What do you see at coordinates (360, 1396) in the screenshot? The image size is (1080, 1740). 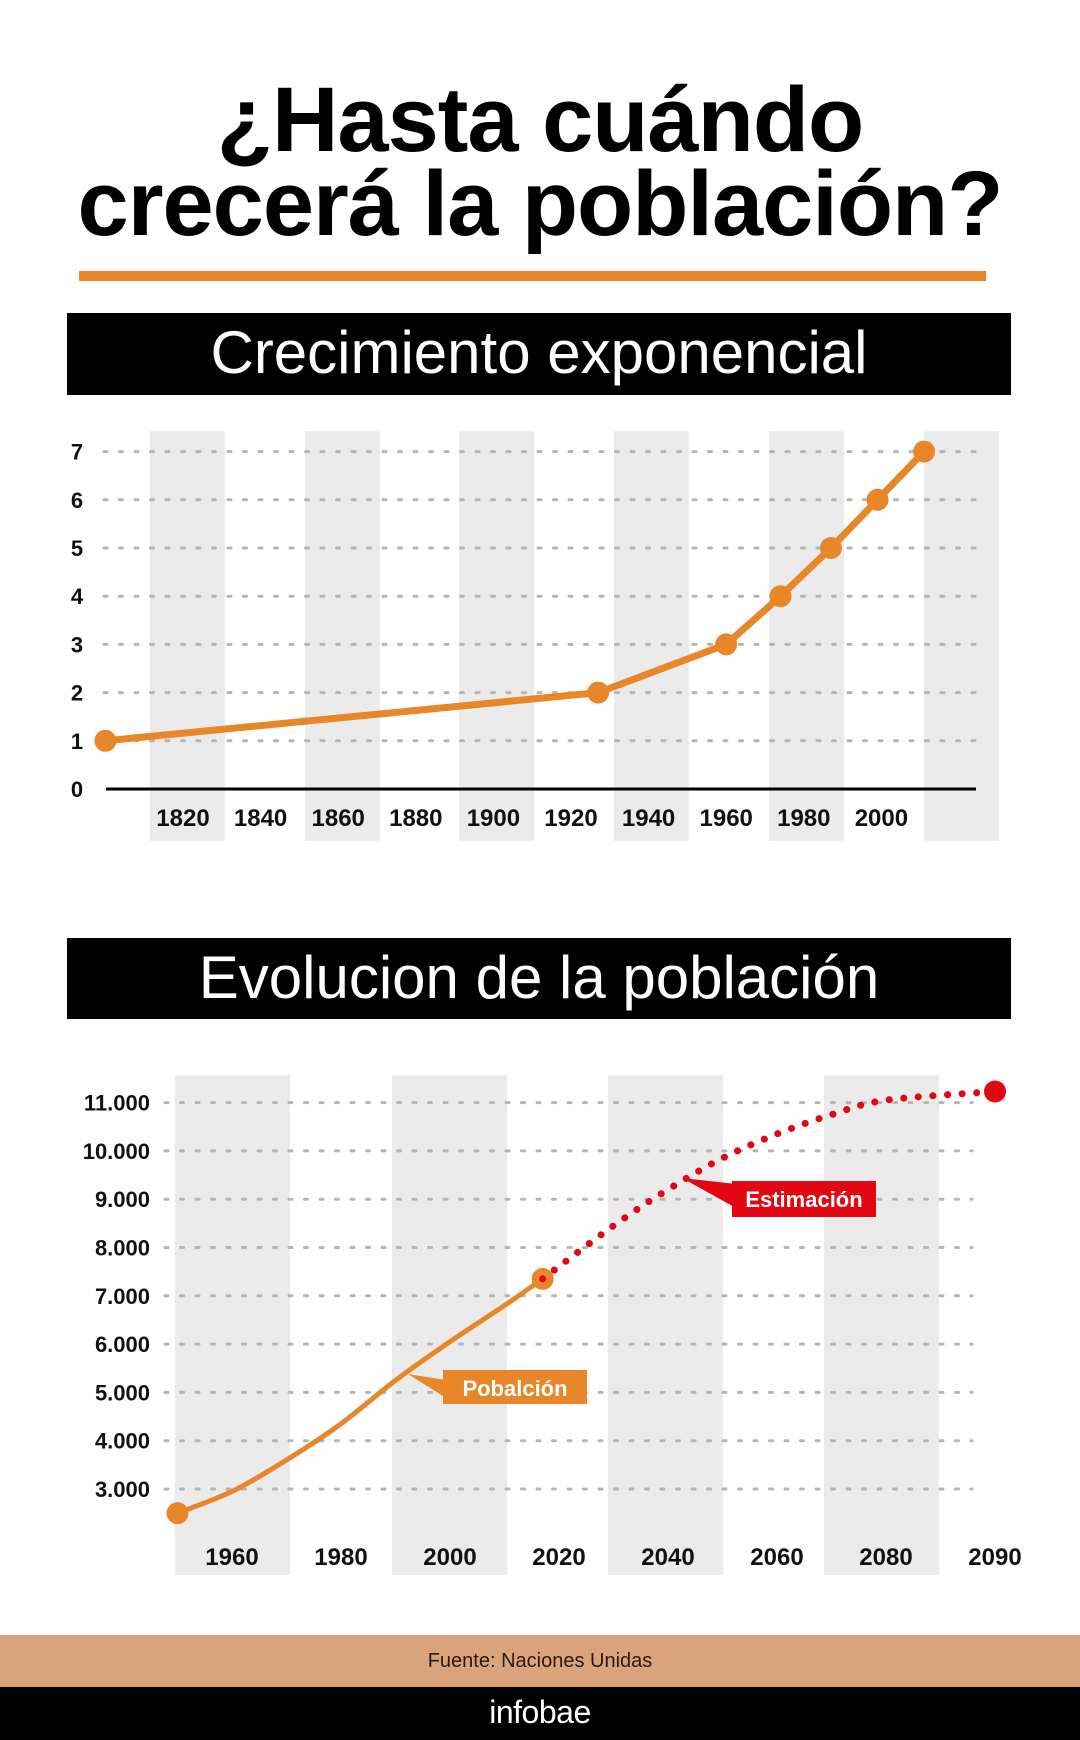 I see `population-line` at bounding box center [360, 1396].